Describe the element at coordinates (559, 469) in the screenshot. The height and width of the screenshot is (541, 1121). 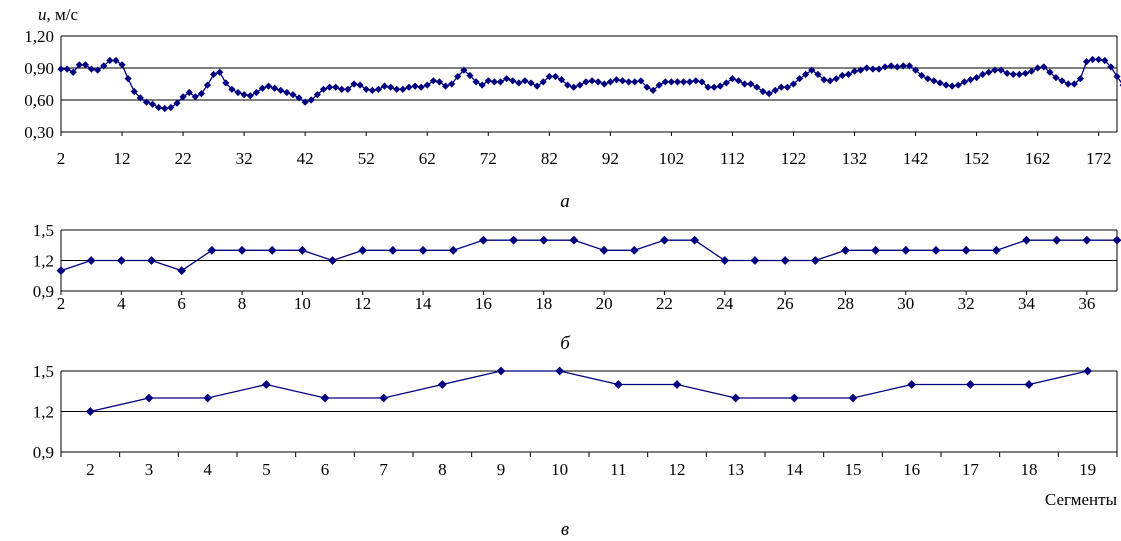
I see `x-tick-label: 10` at that location.